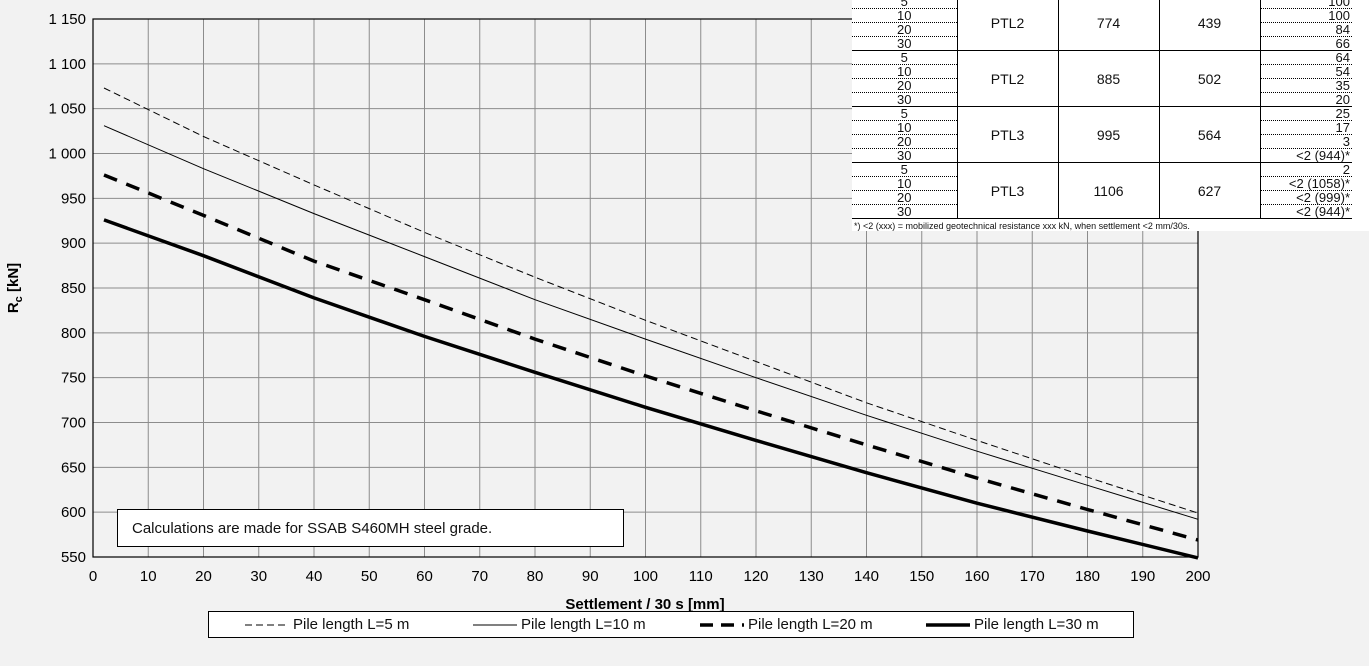 The image size is (1369, 666). I want to click on y-tick-label: 650, so click(73, 467).